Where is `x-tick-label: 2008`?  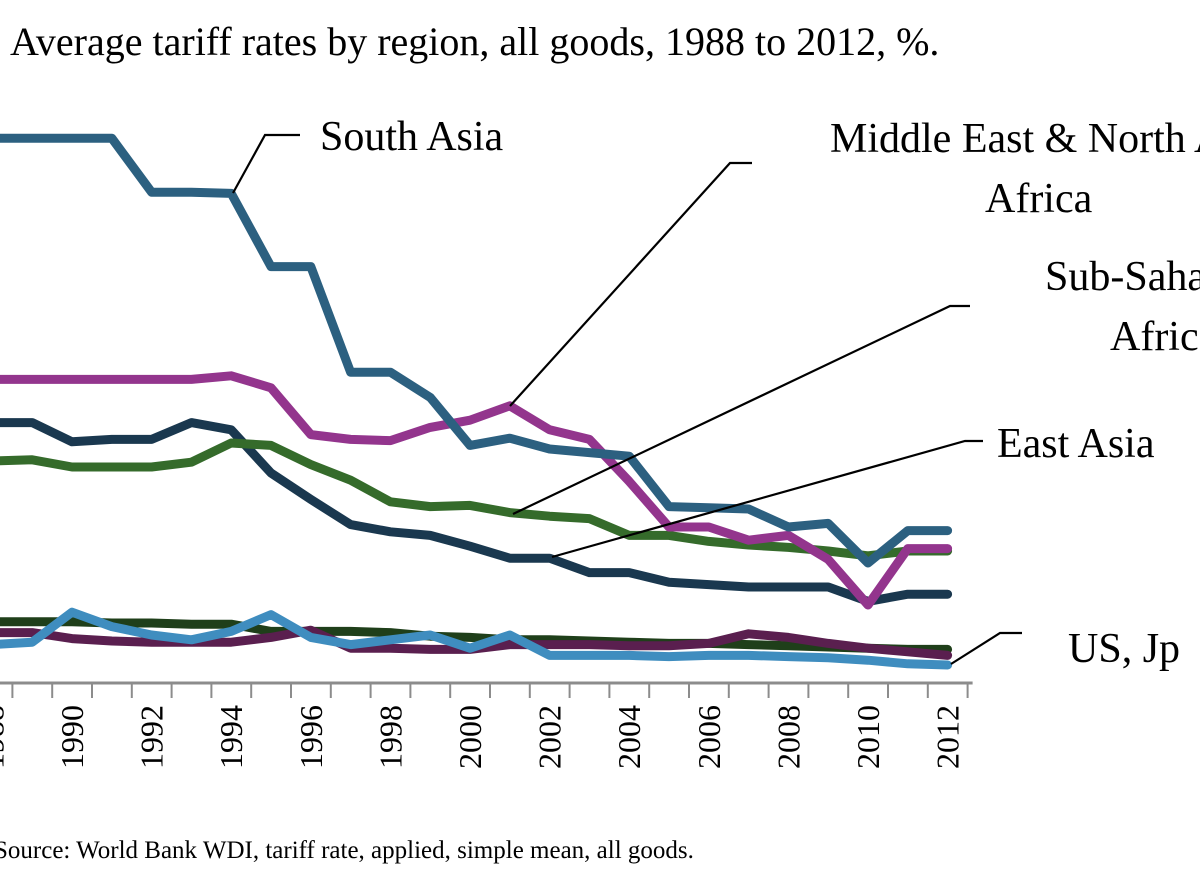
x-tick-label: 2008 is located at coordinates (788, 737).